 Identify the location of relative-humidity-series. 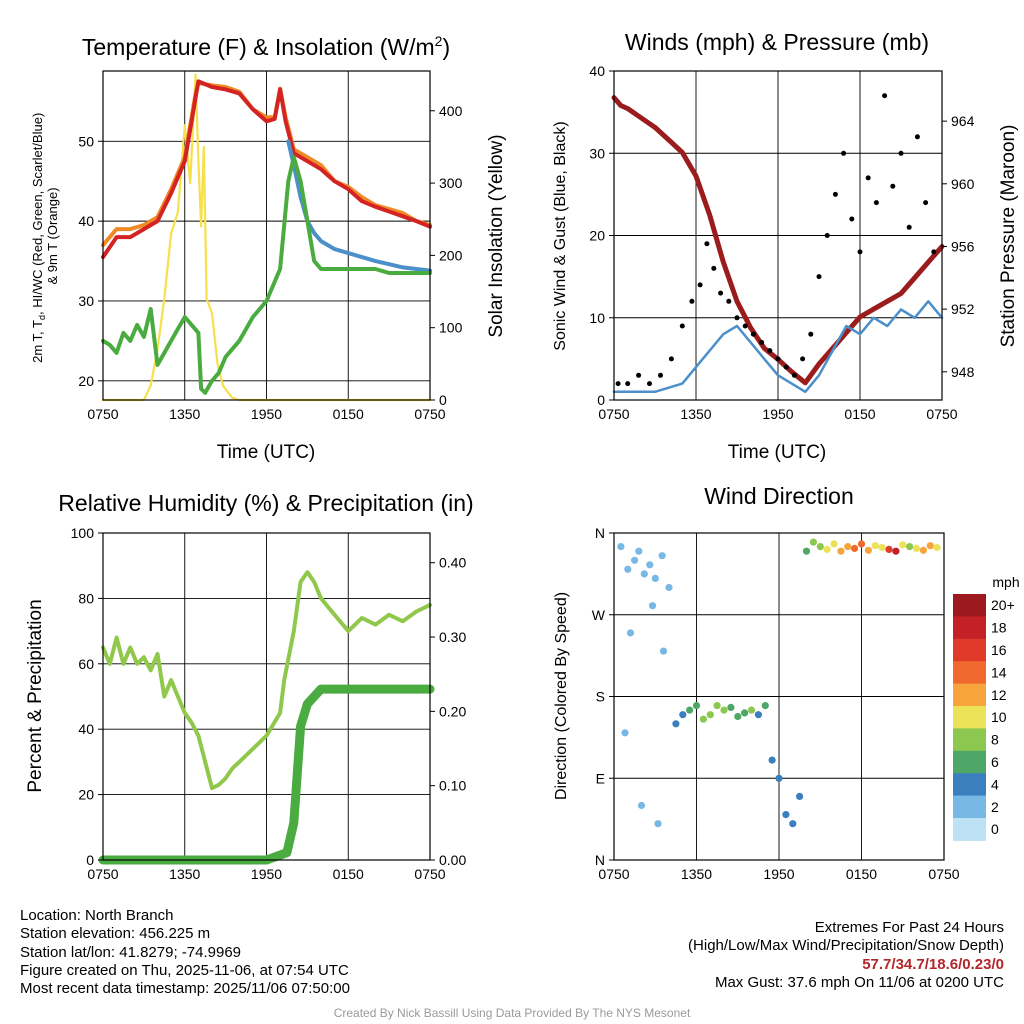
(266, 680).